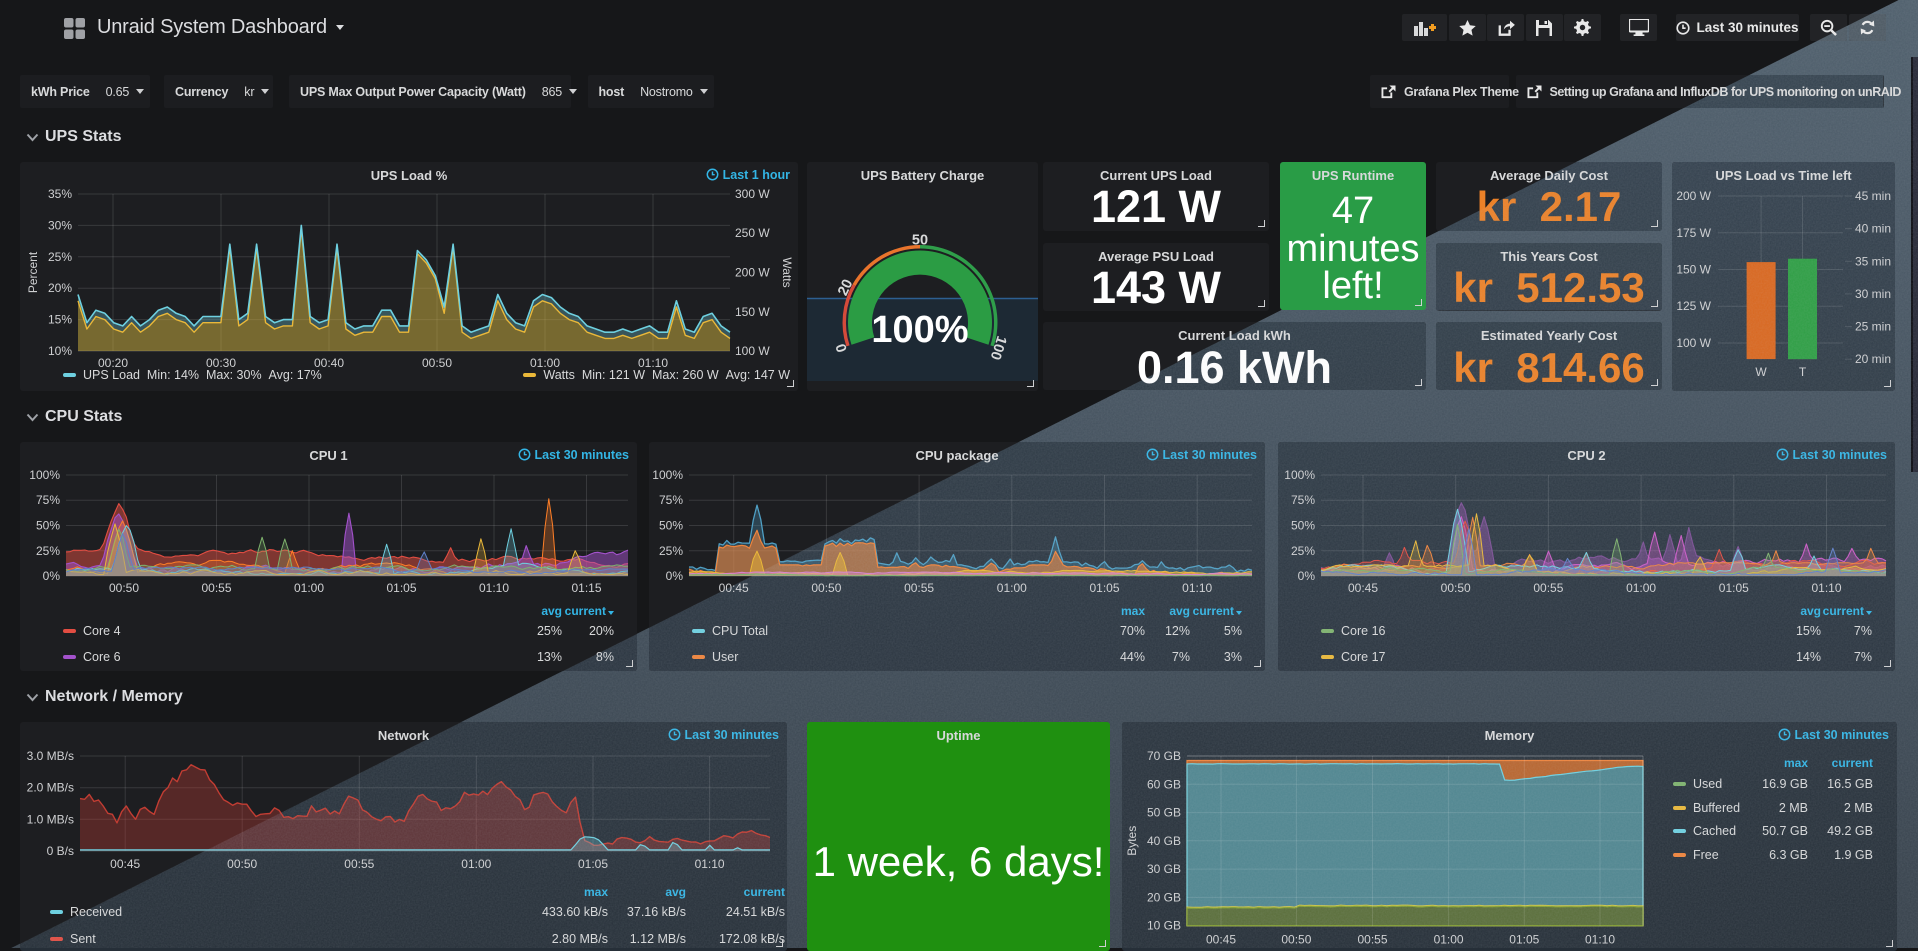  What do you see at coordinates (586, 588) in the screenshot?
I see `svg-text: 01:15` at bounding box center [586, 588].